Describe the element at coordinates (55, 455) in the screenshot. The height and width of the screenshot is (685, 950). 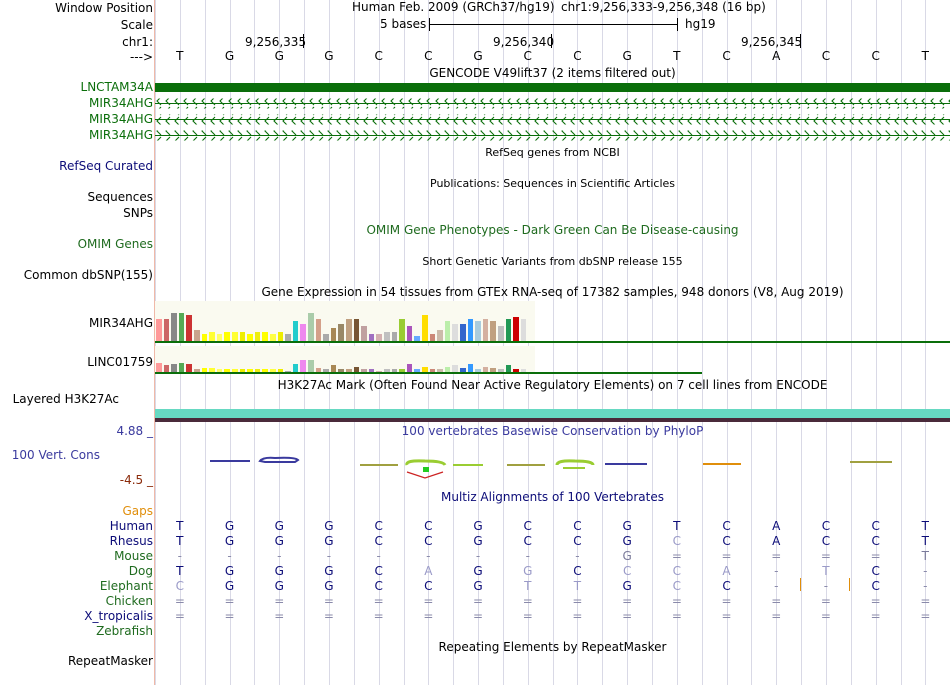
I see `vert-cons-label: 100 Vert. Cons` at that location.